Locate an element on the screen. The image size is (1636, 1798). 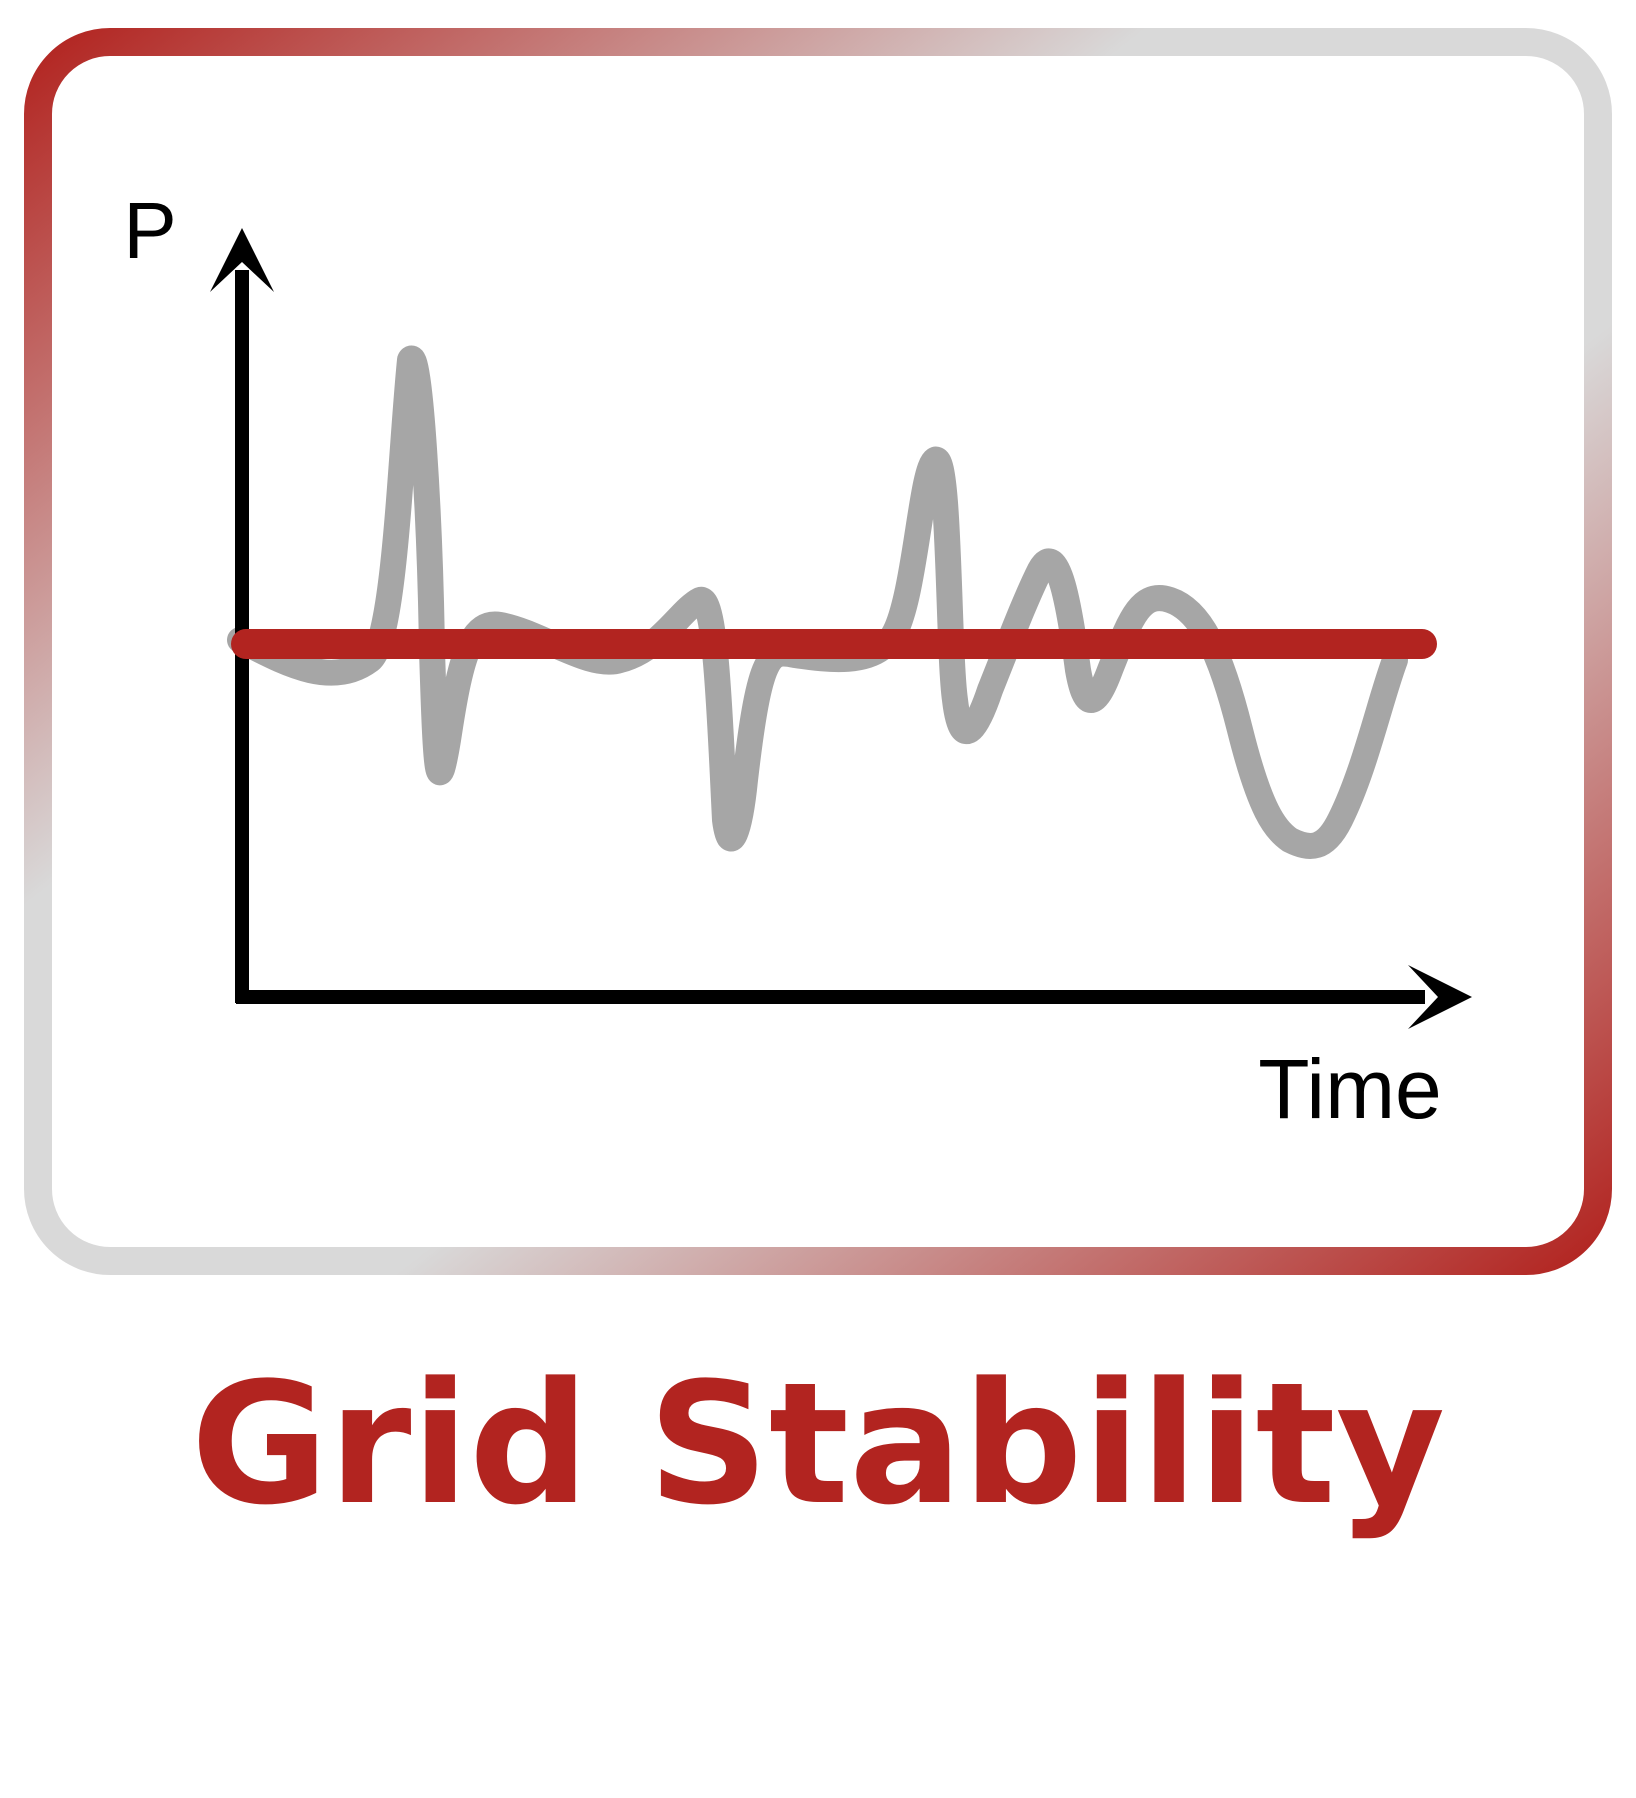
x-axis-arrowhead is located at coordinates (1440, 997).